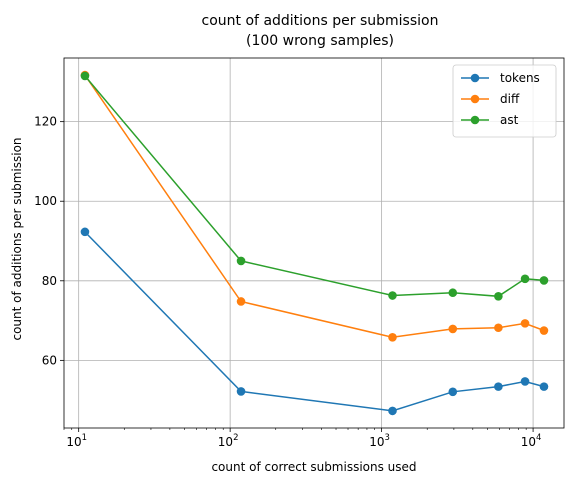  I want to click on legend-marker-tokens, so click(475, 78).